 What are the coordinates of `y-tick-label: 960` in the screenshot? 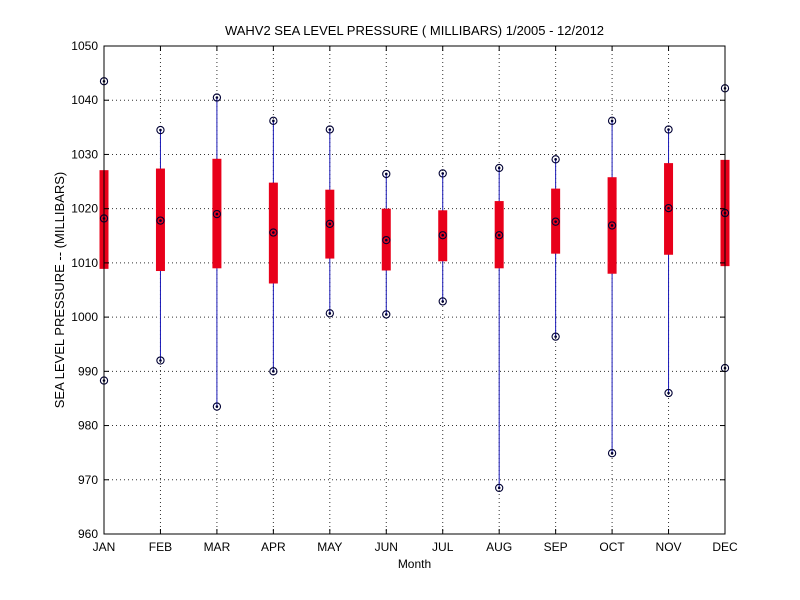 It's located at (88, 534).